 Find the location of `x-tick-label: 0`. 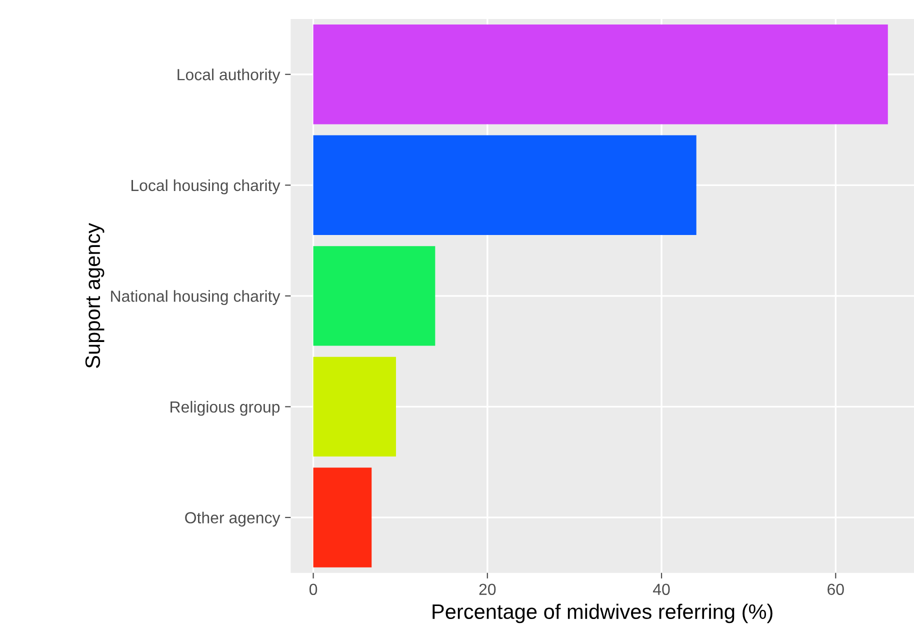

x-tick-label: 0 is located at coordinates (313, 590).